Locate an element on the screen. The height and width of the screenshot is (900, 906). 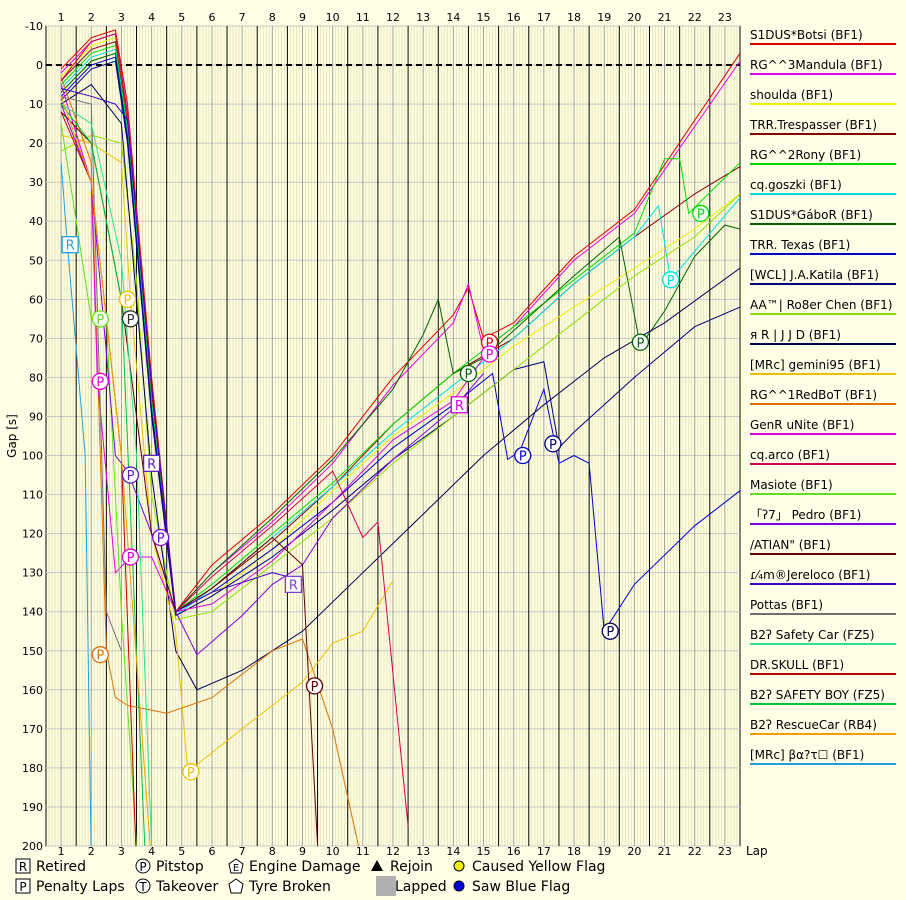
x-tick-label-top: 3 is located at coordinates (121, 17).